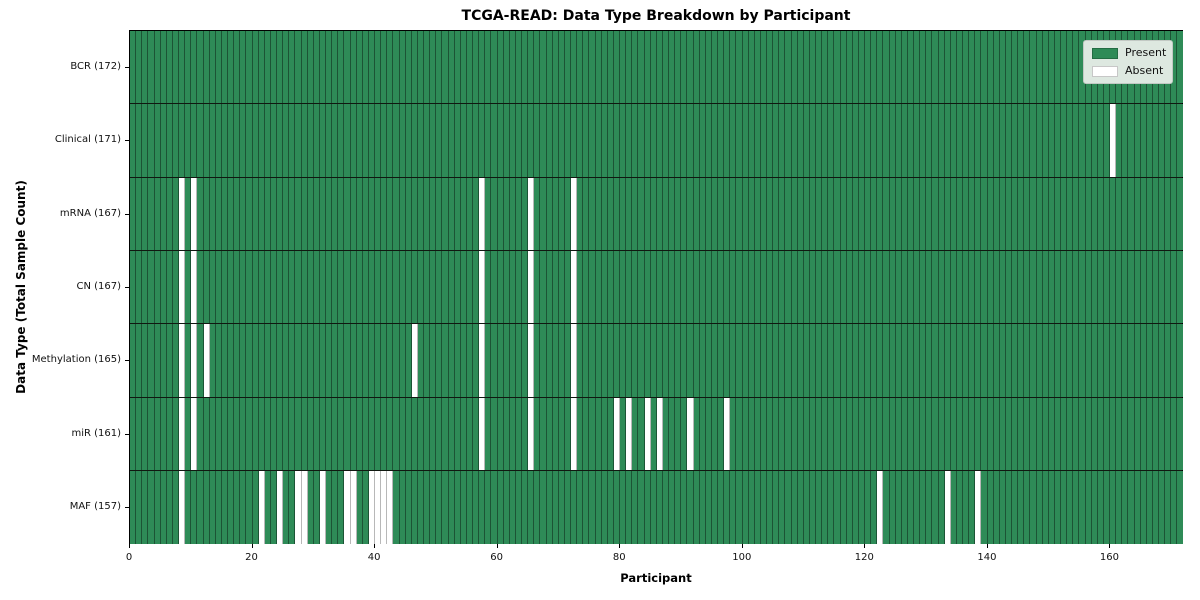 Image resolution: width=1200 pixels, height=600 pixels. Describe the element at coordinates (95, 507) in the screenshot. I see `y-tick-label-maf: MAF (157)` at that location.